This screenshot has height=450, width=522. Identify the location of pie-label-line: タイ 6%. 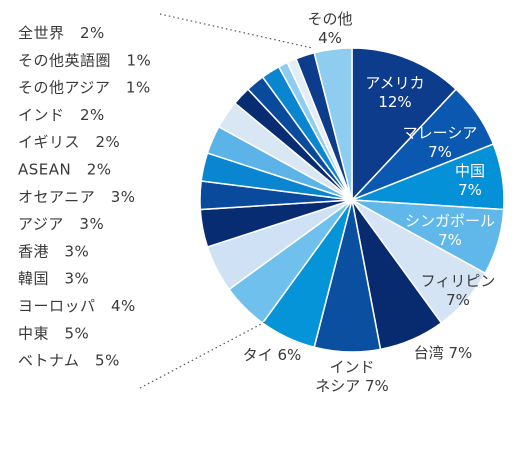
(272, 355).